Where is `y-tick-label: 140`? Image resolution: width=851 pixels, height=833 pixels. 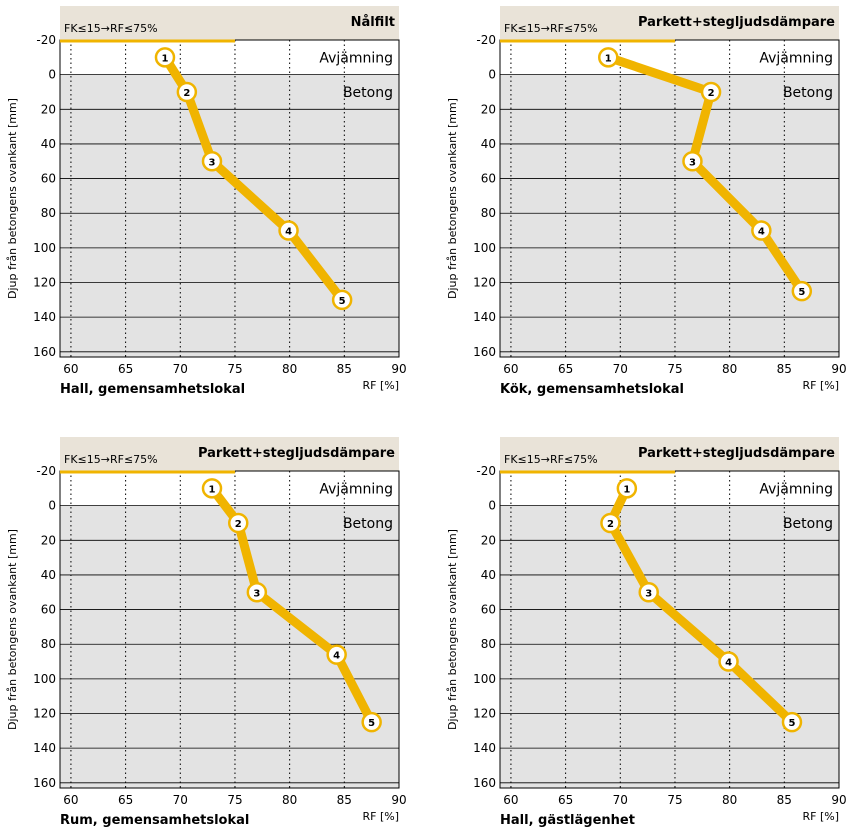
y-tick-label: 140 is located at coordinates (44, 748).